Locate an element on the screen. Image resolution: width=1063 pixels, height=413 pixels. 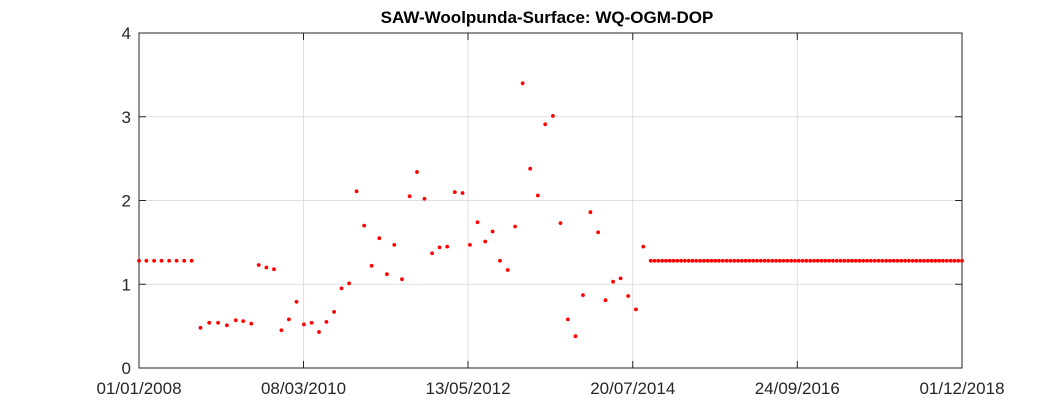
y-tick-label: 4 is located at coordinates (126, 33).